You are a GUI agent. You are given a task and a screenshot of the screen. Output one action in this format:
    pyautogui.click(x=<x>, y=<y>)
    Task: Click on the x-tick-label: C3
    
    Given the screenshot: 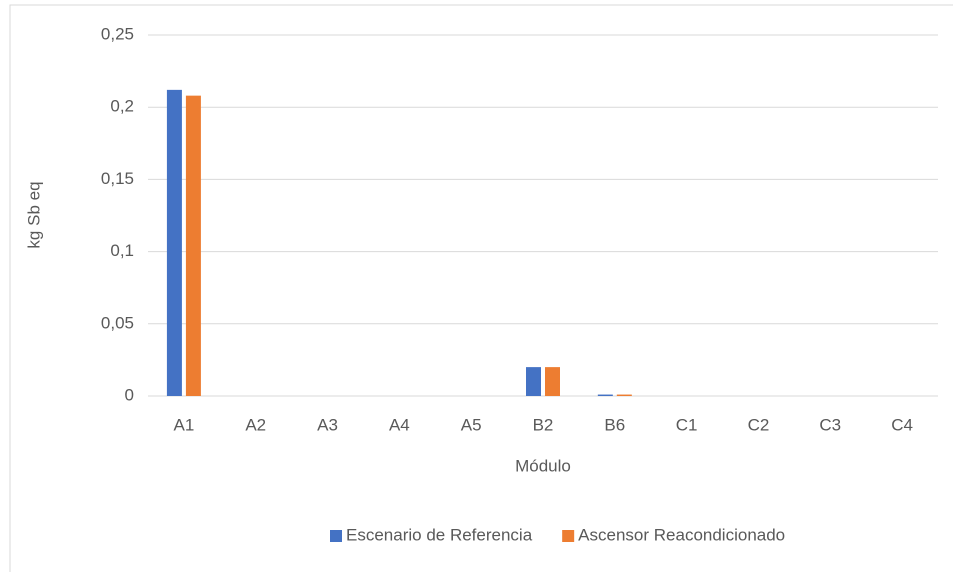 What is the action you would take?
    pyautogui.click(x=830, y=424)
    